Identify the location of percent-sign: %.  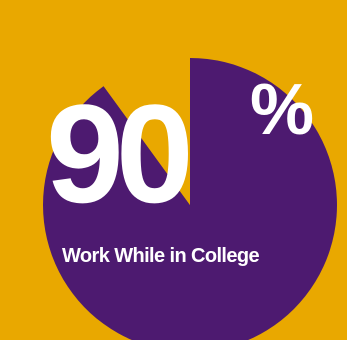
(282, 110).